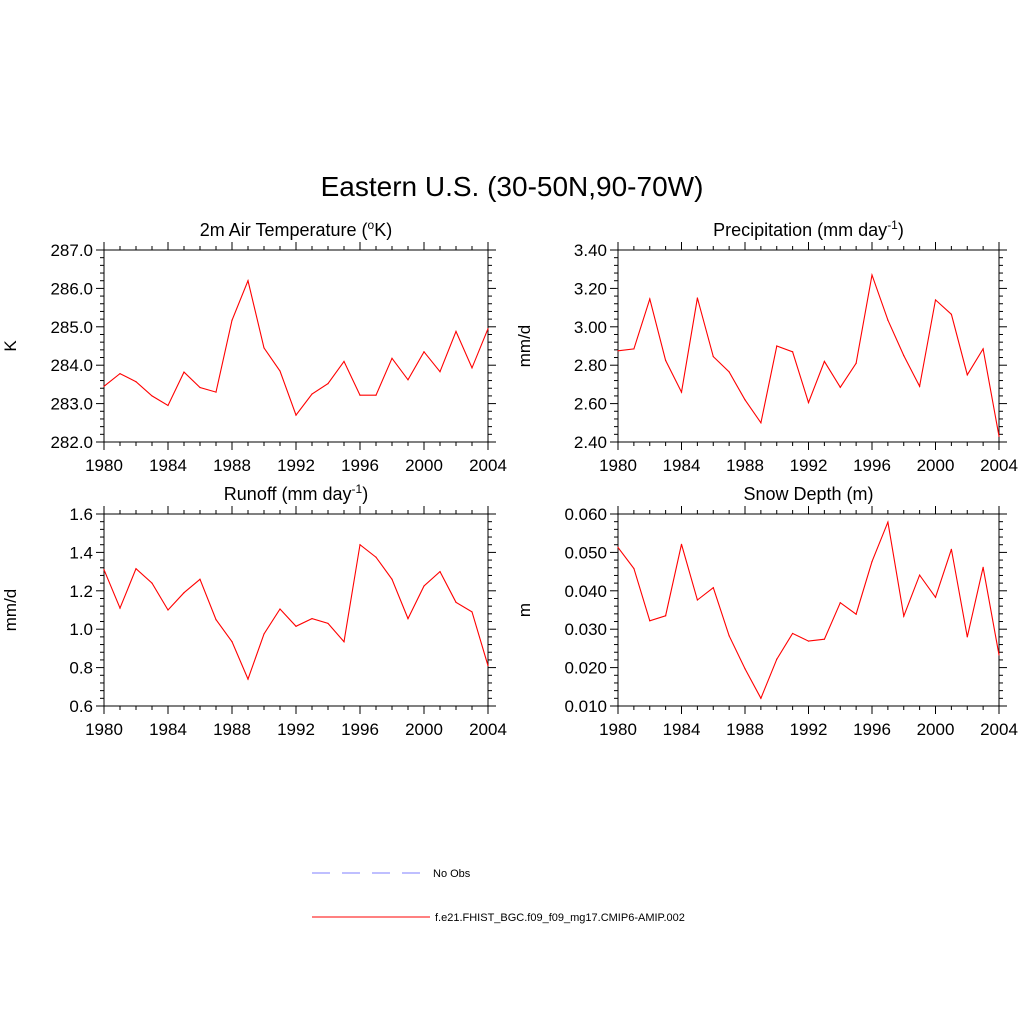  I want to click on x-tick-label: 1980, so click(618, 465).